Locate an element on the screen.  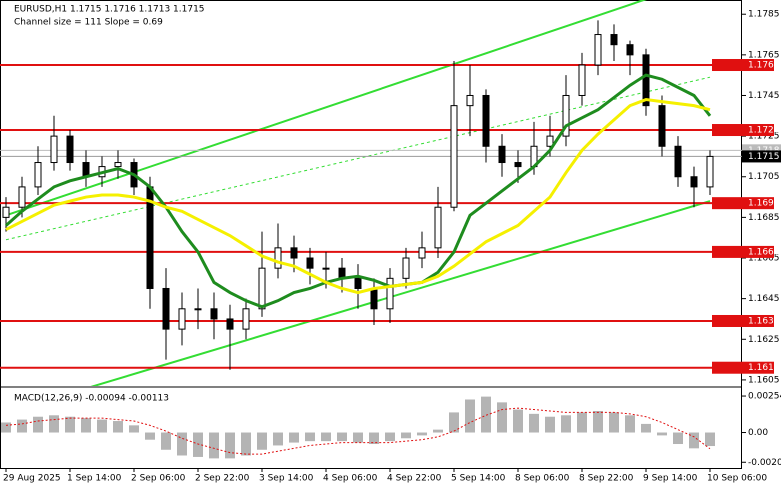
level-label: 1.1634 is located at coordinates (764, 321).